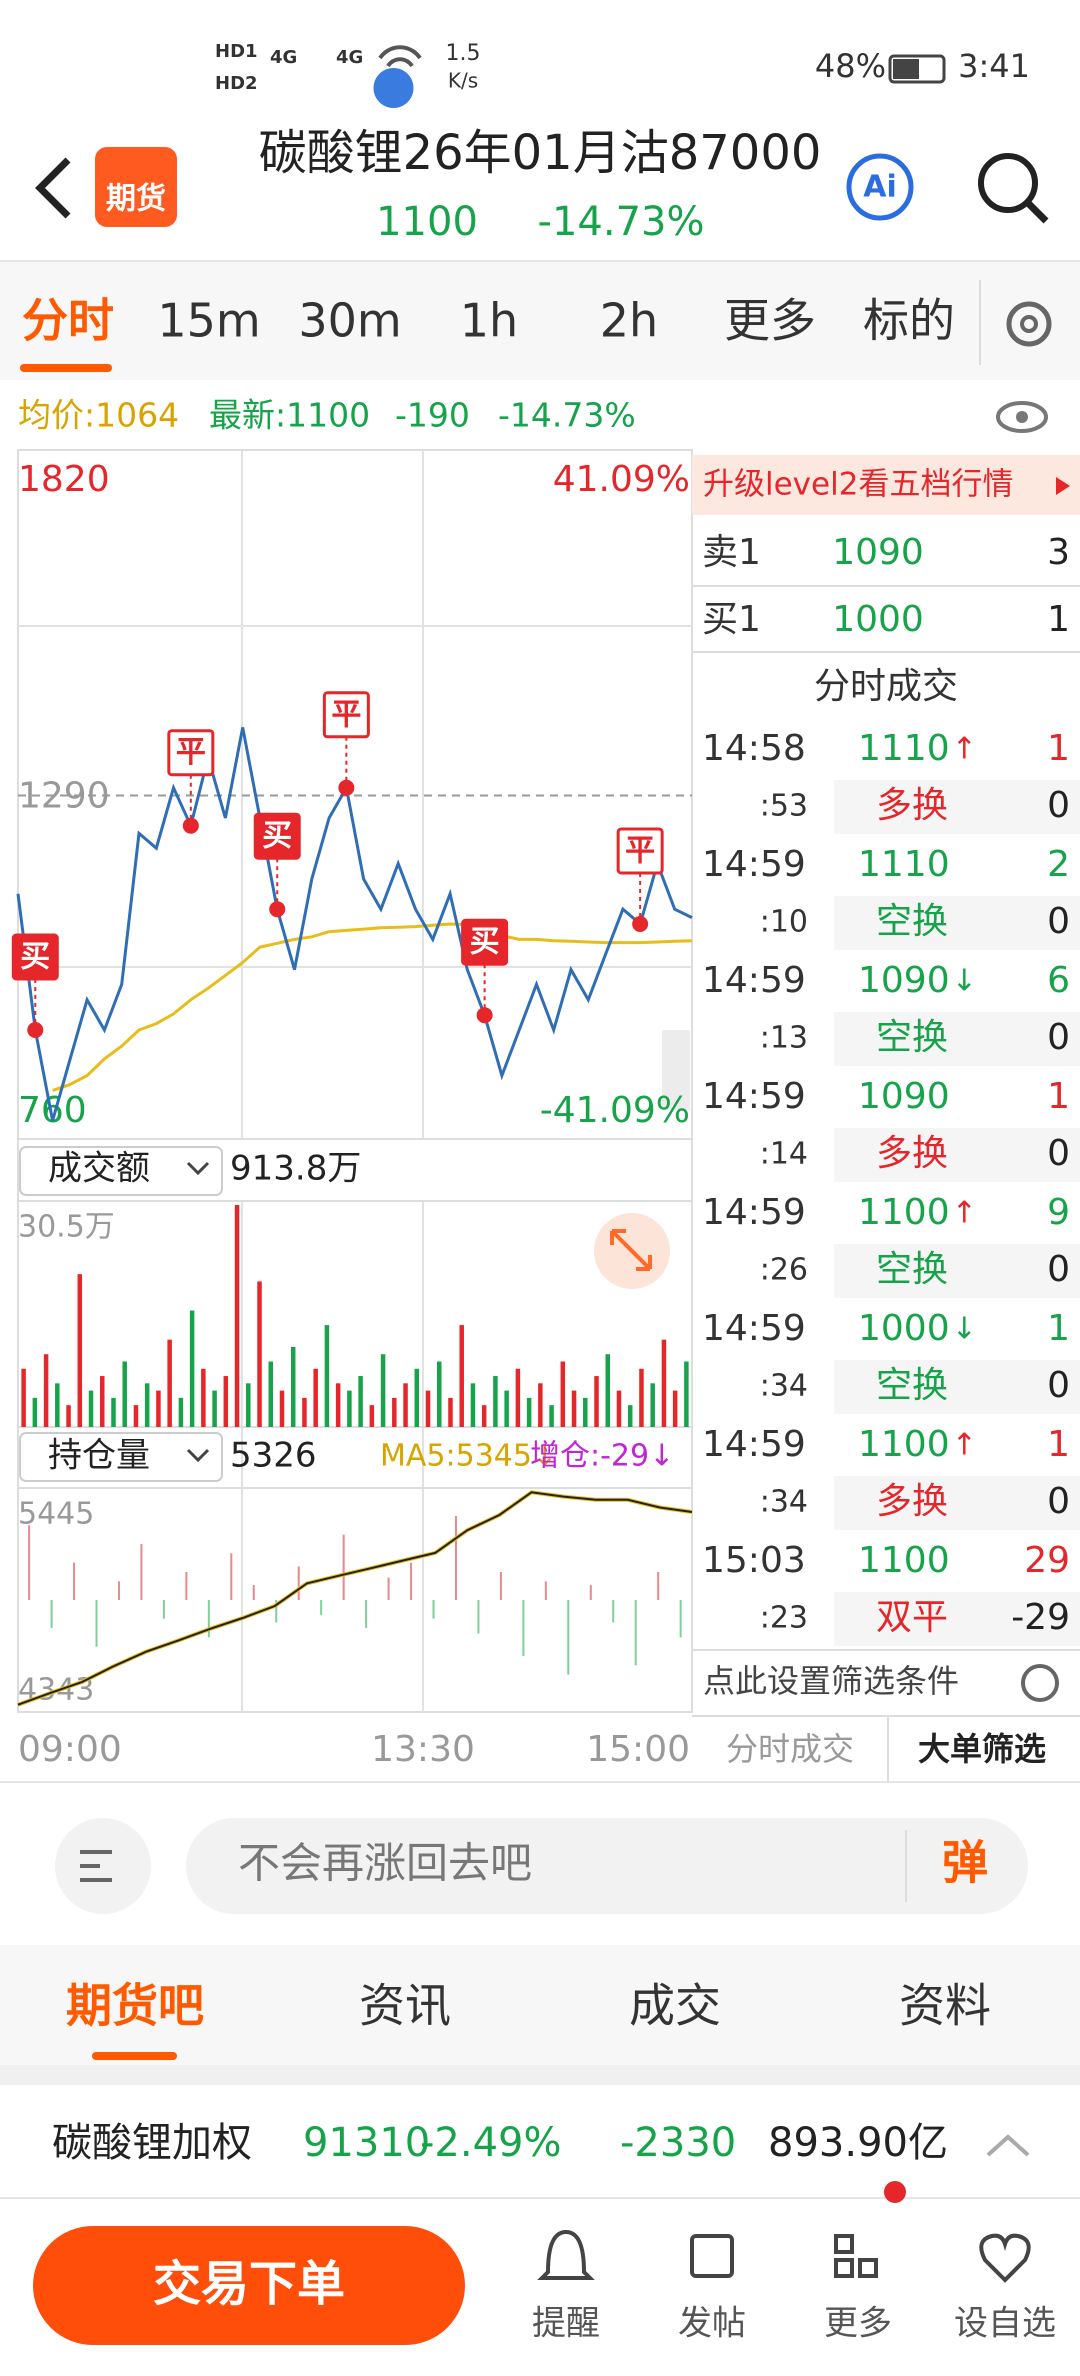  I want to click on trade-button, so click(249, 2285).